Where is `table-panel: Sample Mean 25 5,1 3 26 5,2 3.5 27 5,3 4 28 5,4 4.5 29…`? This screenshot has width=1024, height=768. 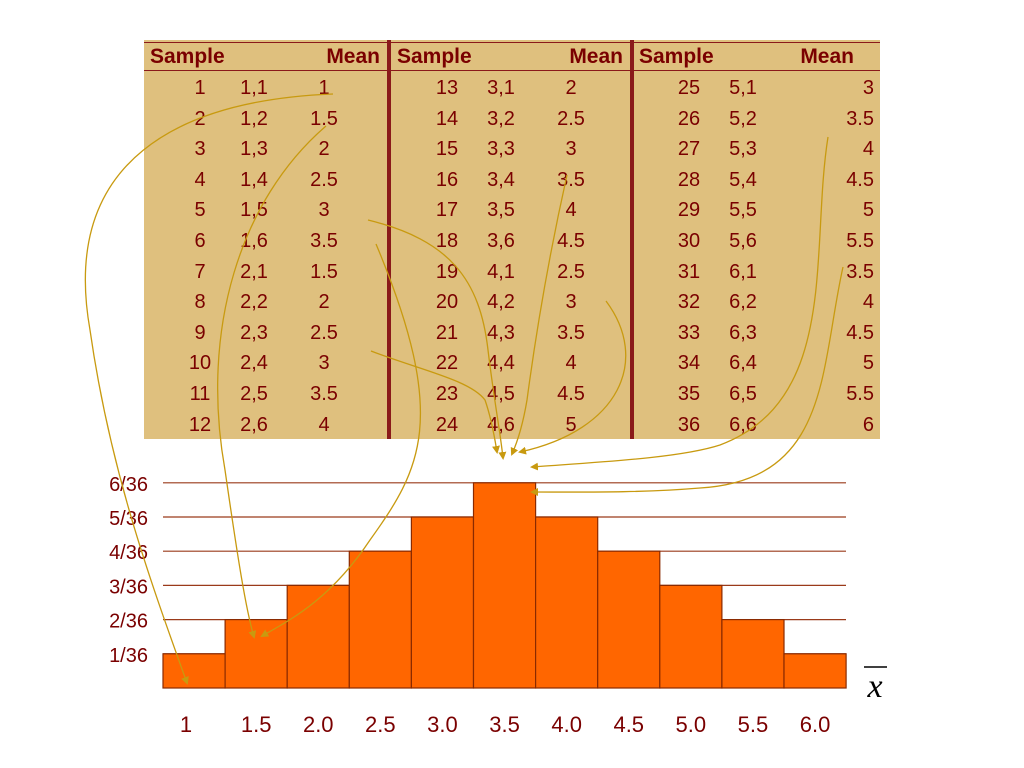
table-panel: Sample Mean 25 5,1 3 26 5,2 3.5 27 5,3 4 28 5,4 4.5 29… is located at coordinates (756, 239).